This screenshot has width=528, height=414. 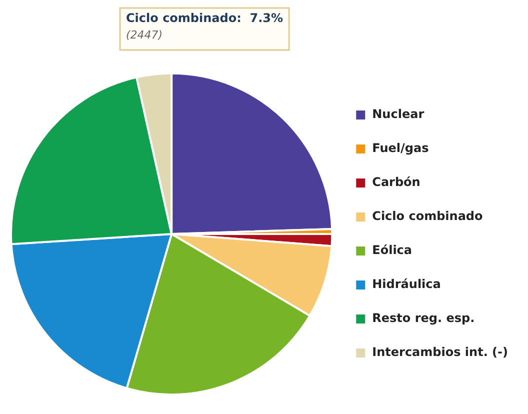 What do you see at coordinates (144, 35) in the screenshot?
I see `text: (2447)` at bounding box center [144, 35].